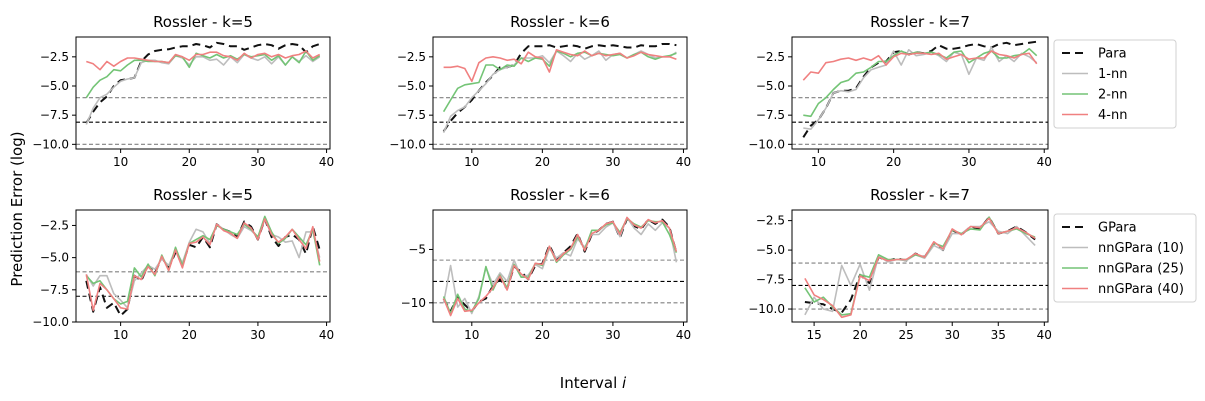  I want to click on panel-2: Rossler - k=6 10 20 30 40 −2.5 −5.0 −7.5 −10.0, so click(540, 91).